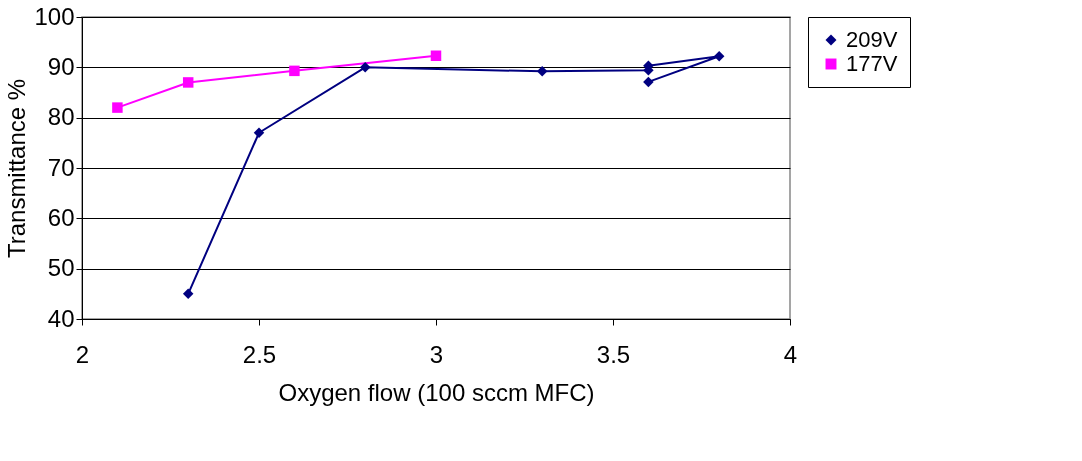  I want to click on x-tick-label: 3.5, so click(613, 354).